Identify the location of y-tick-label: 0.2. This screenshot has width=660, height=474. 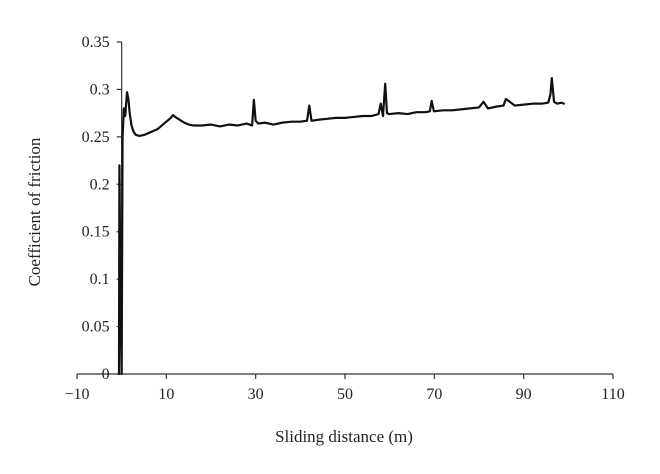
(100, 184).